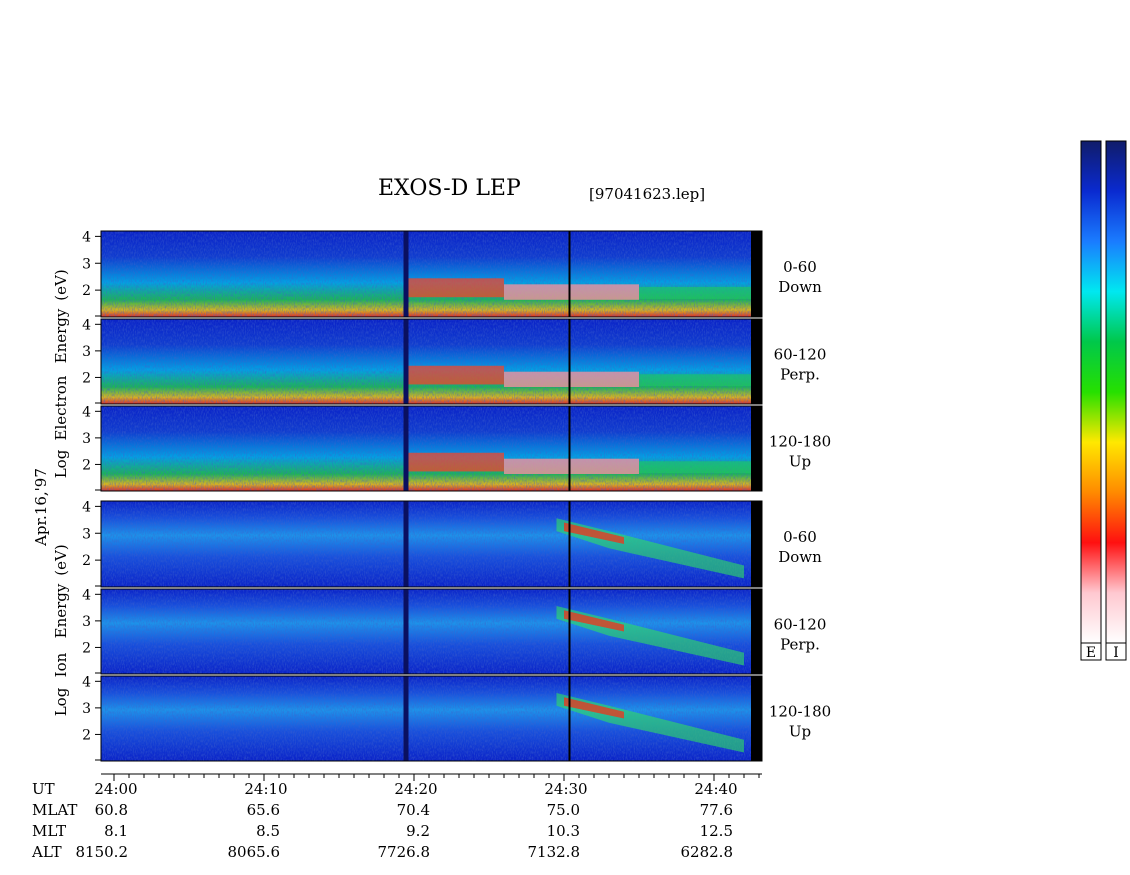 The height and width of the screenshot is (875, 1130). What do you see at coordinates (61, 701) in the screenshot?
I see `ion-ylabel-log: Log` at bounding box center [61, 701].